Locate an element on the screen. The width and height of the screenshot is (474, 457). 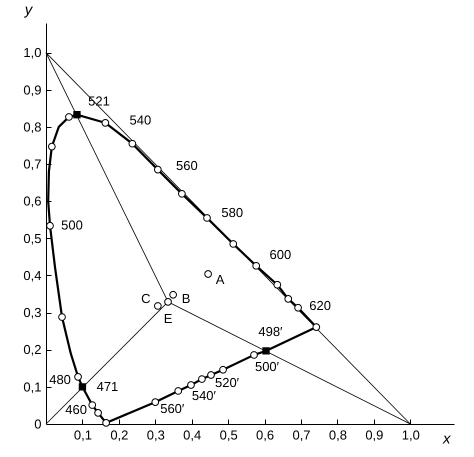
annotation: 498′ is located at coordinates (271, 332).